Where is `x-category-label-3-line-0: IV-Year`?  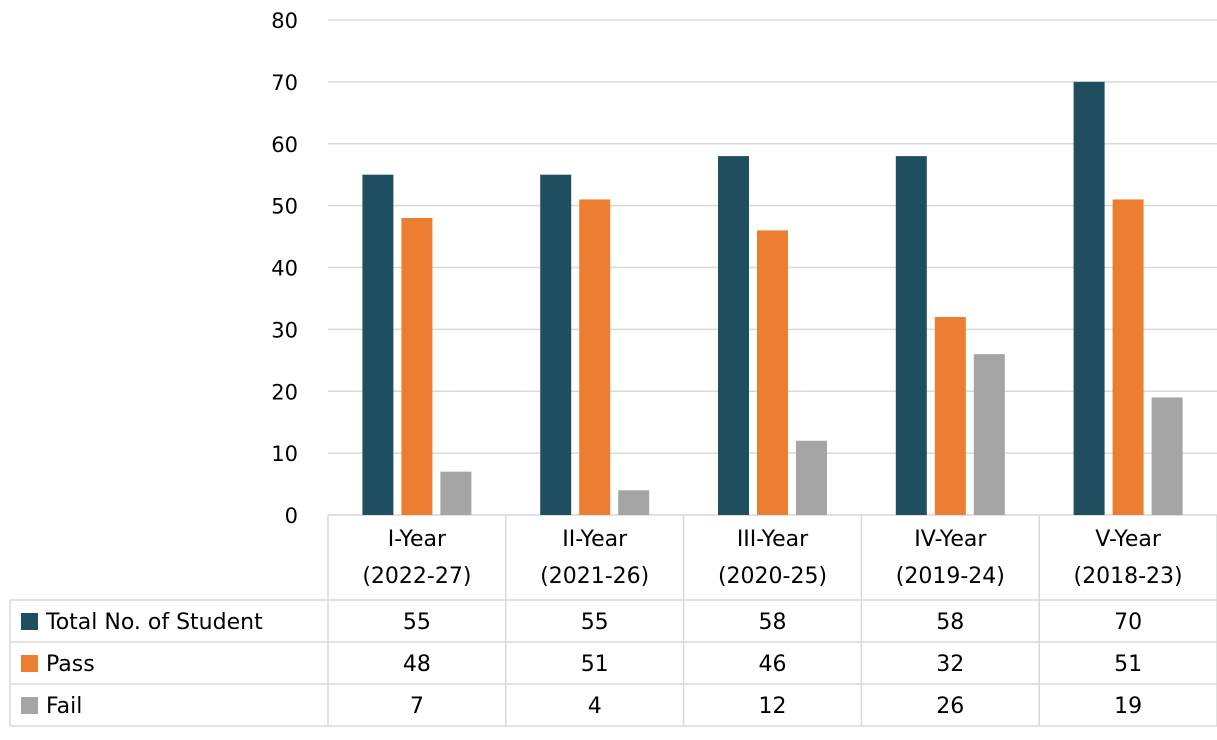 x-category-label-3-line-0: IV-Year is located at coordinates (950, 539).